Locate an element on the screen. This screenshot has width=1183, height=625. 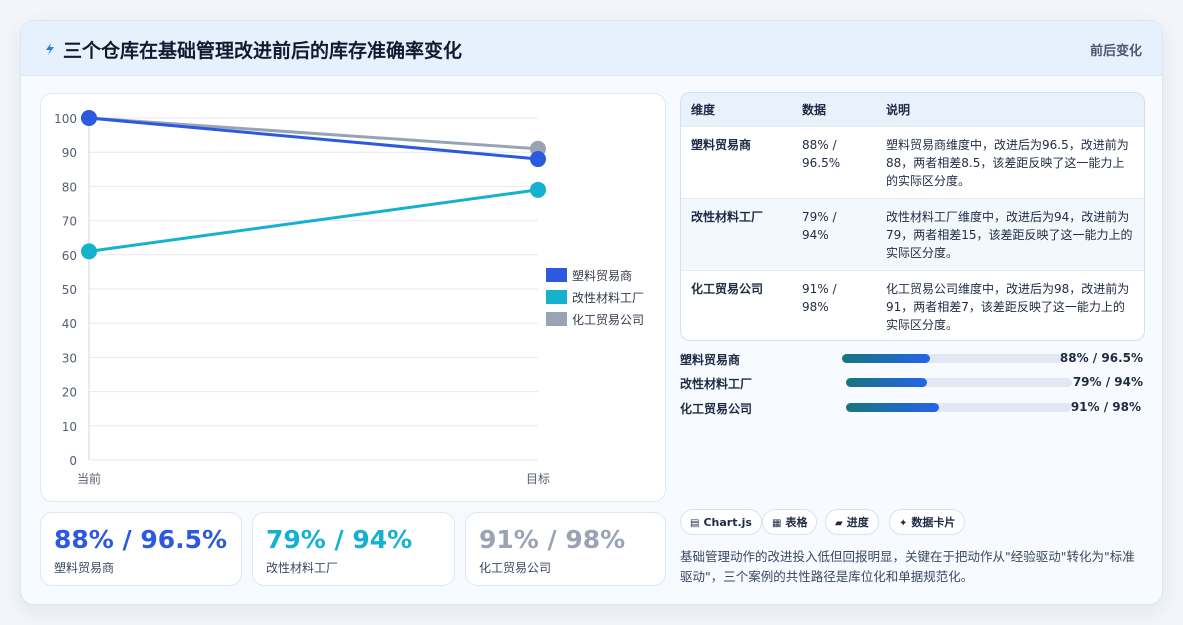
chip-progress: ▰ 进度 is located at coordinates (852, 522).